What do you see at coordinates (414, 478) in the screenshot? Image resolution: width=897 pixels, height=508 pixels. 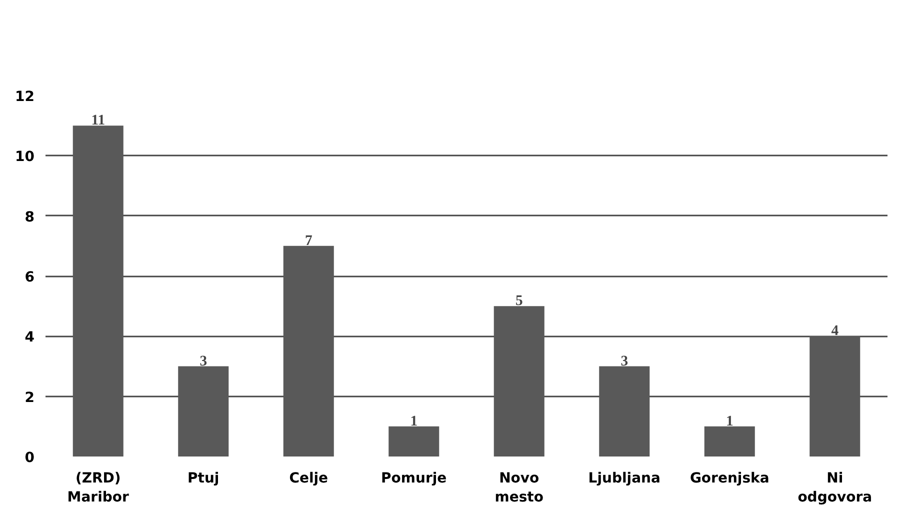 I see `x-tick-label: Pomurje` at bounding box center [414, 478].